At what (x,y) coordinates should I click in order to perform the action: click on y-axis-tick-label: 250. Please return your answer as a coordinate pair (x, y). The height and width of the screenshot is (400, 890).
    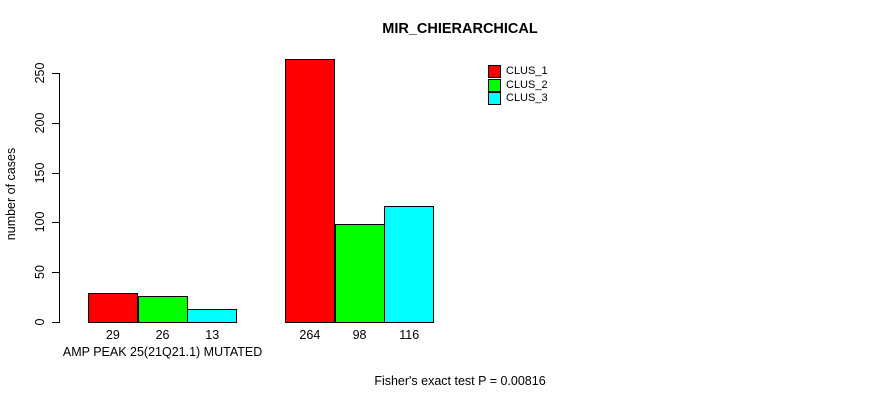
    Looking at the image, I should click on (40, 73).